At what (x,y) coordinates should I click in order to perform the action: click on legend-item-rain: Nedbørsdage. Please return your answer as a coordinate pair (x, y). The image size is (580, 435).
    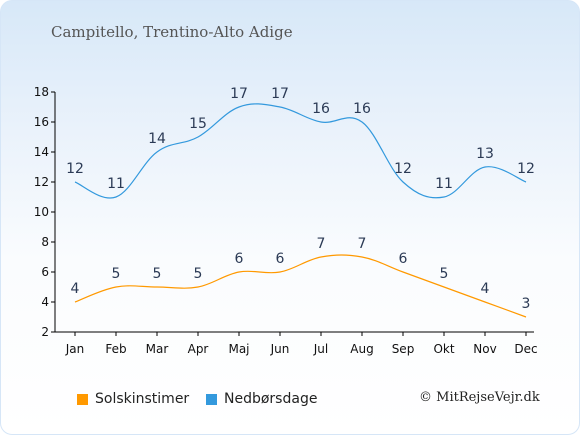
    Looking at the image, I should click on (261, 399).